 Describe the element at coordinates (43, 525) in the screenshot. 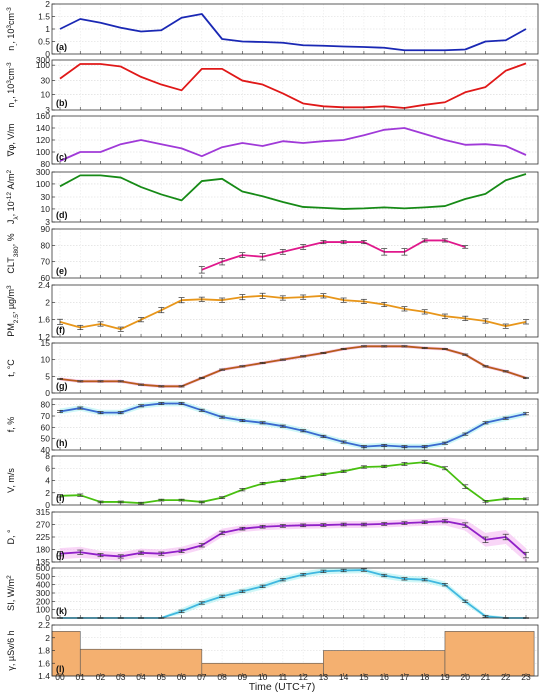

I see `y-tick-label: 270` at that location.